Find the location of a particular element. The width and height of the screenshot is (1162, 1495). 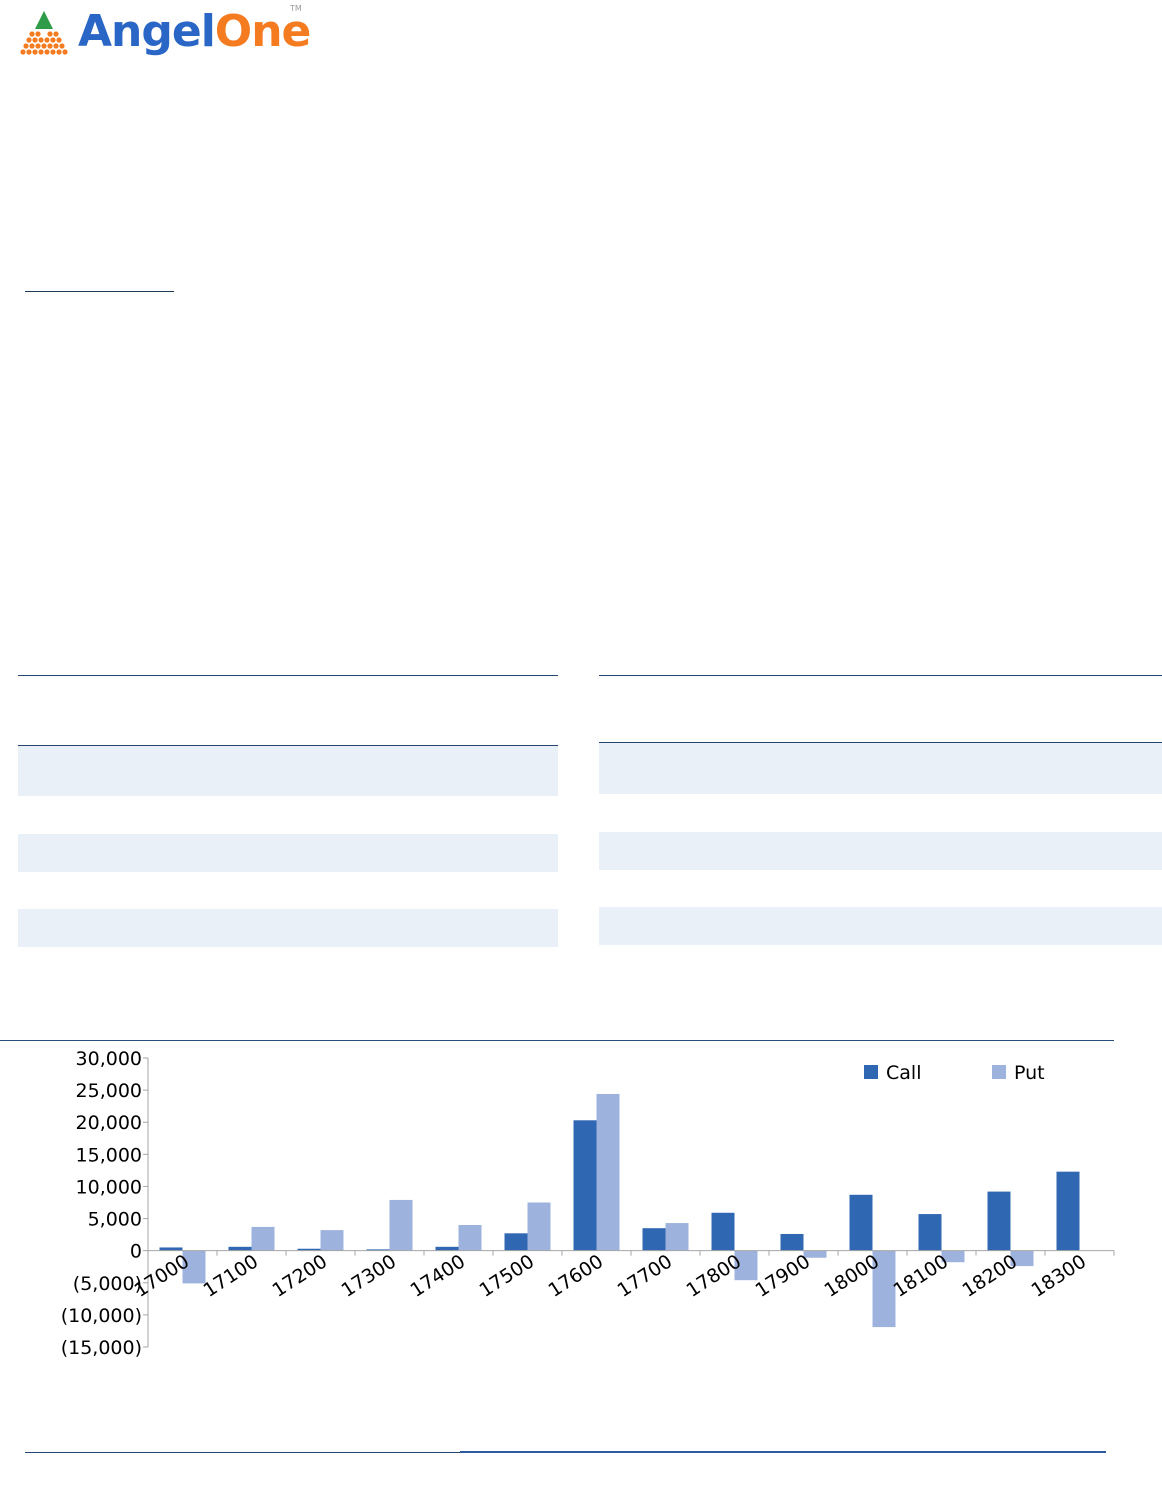

legend-label-put: Put is located at coordinates (1029, 1073).